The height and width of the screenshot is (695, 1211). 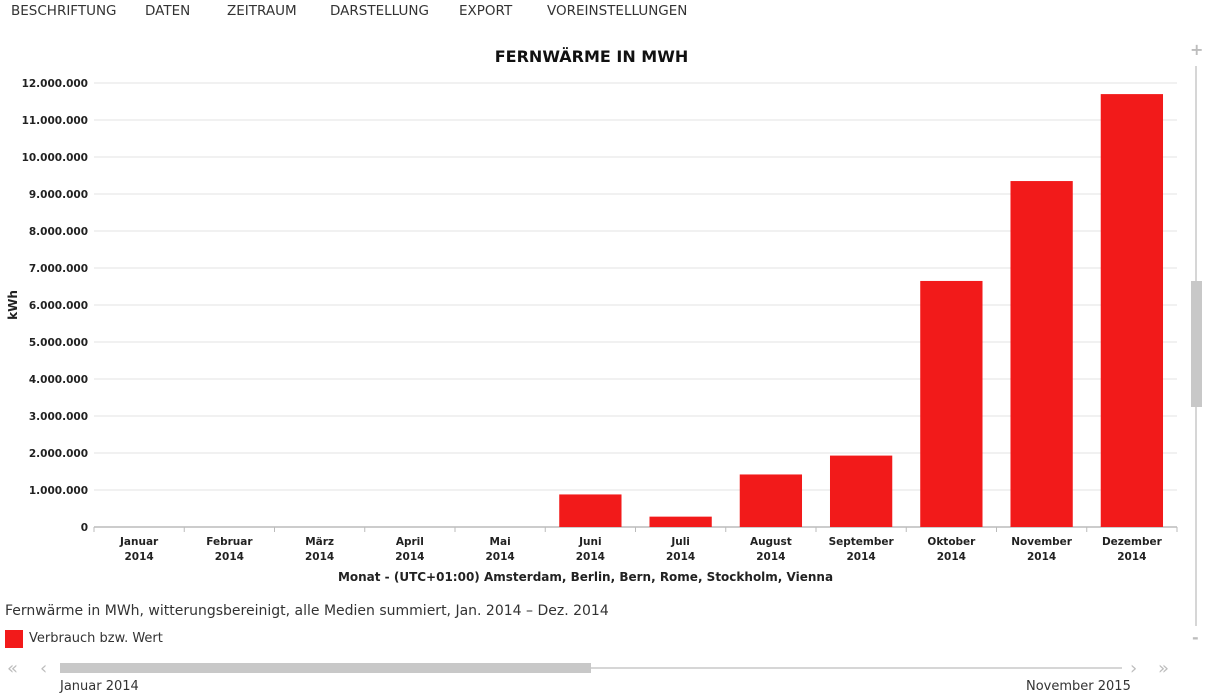 I want to click on x-tick-label: Dezember, so click(x=1132, y=542).